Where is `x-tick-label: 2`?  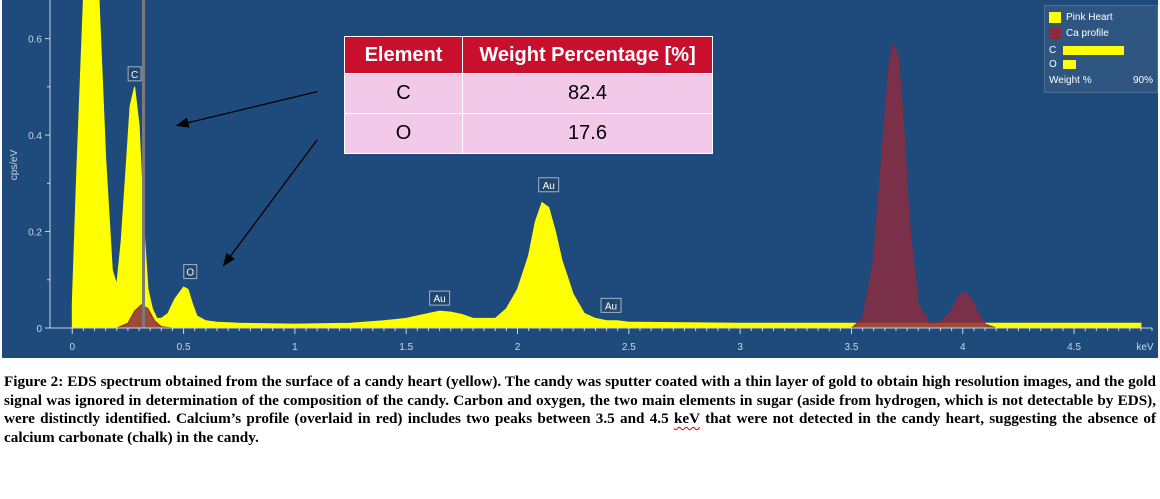 x-tick-label: 2 is located at coordinates (518, 347).